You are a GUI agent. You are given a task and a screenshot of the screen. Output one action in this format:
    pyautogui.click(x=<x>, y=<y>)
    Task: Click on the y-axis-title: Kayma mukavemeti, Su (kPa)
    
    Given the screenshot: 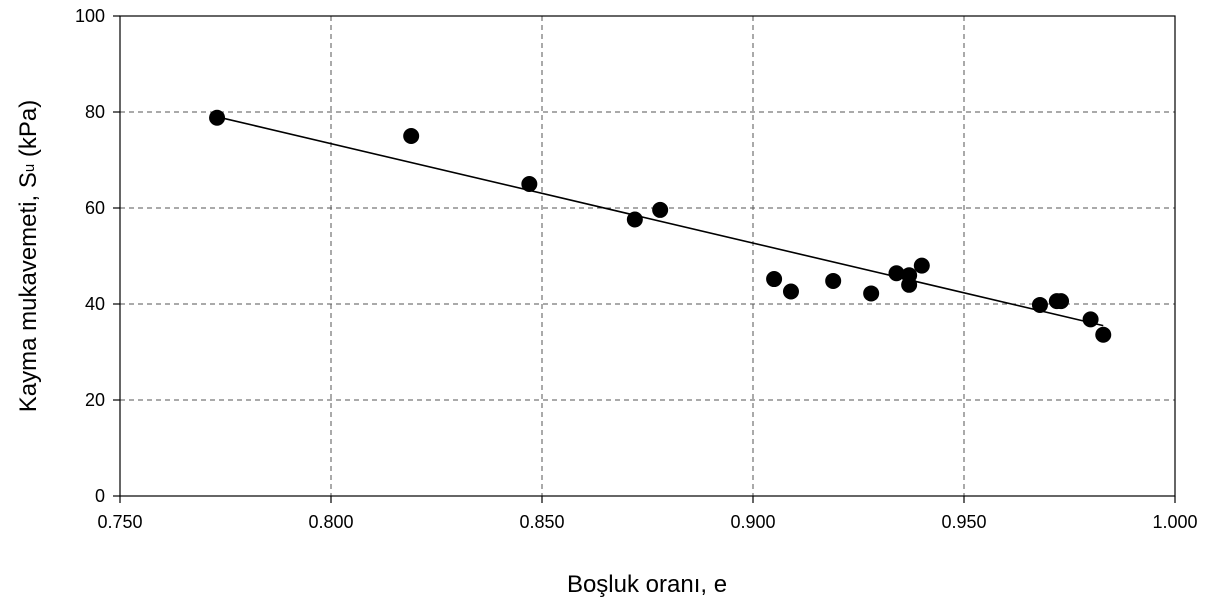 What is the action you would take?
    pyautogui.click(x=28, y=256)
    